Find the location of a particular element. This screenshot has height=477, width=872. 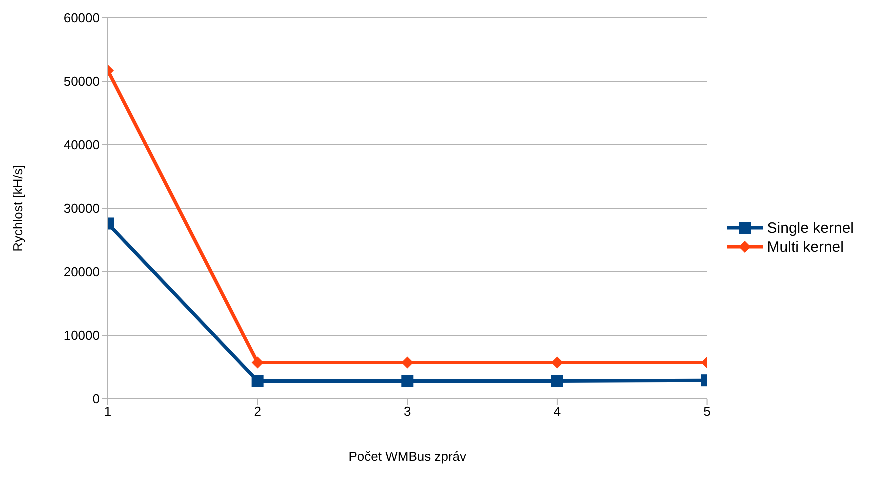

y-tick-label: 20000 is located at coordinates (82, 272).